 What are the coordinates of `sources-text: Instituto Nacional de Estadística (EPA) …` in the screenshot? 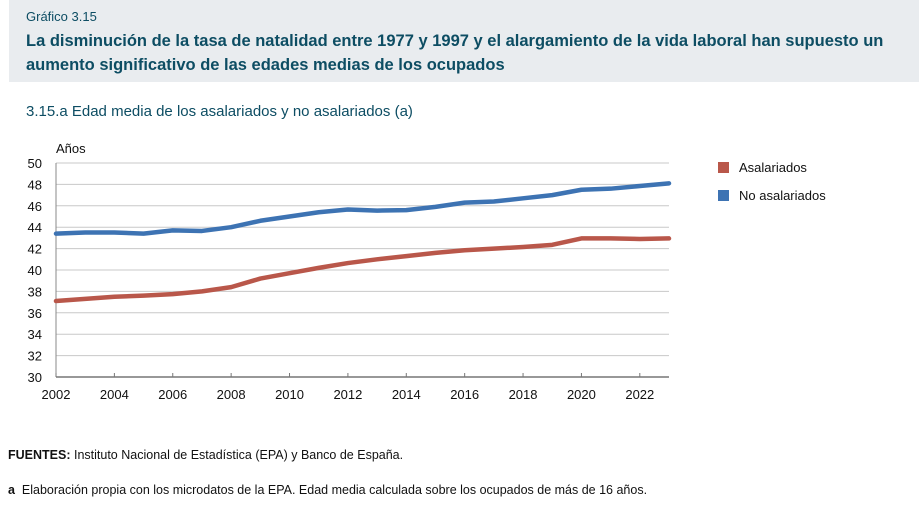 It's located at (238, 455).